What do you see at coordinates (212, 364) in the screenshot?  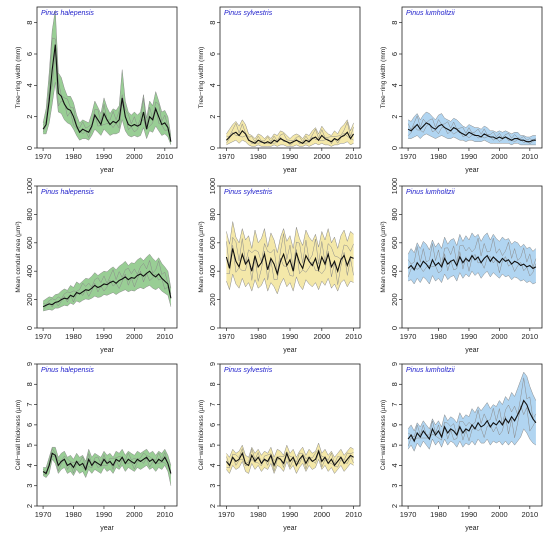 I see `y-tick-label: 9` at bounding box center [212, 364].